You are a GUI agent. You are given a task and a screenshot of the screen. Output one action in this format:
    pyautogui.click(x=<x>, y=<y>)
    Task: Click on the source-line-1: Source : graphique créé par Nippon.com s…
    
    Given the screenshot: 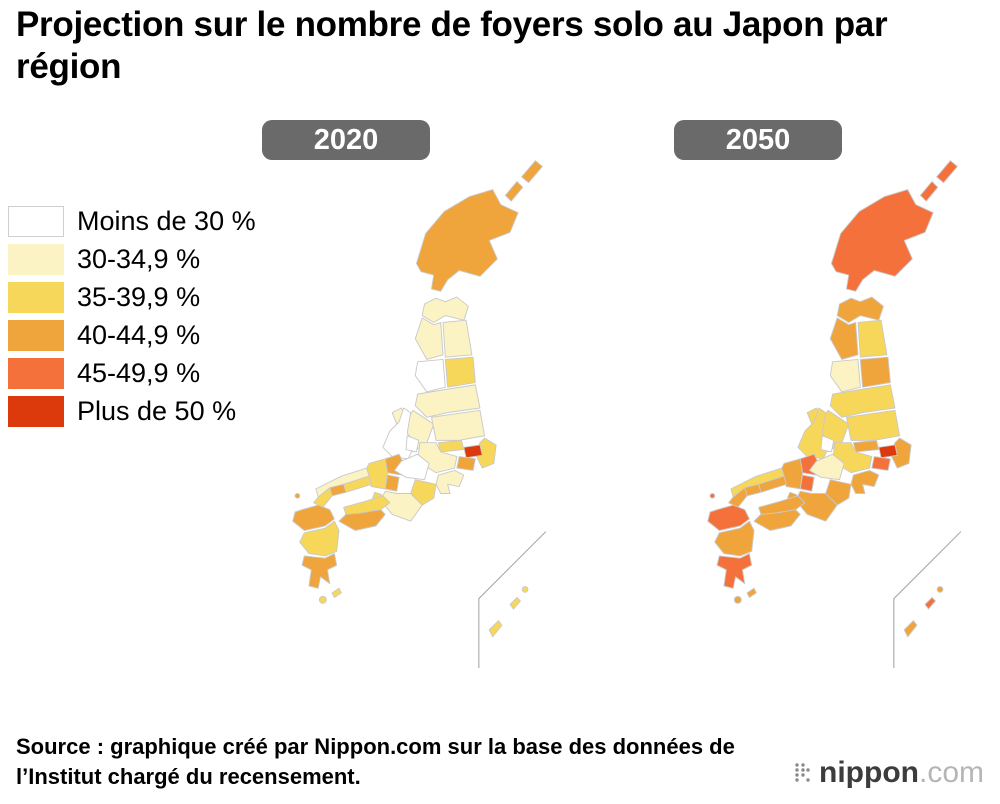 What is the action you would take?
    pyautogui.click(x=375, y=746)
    